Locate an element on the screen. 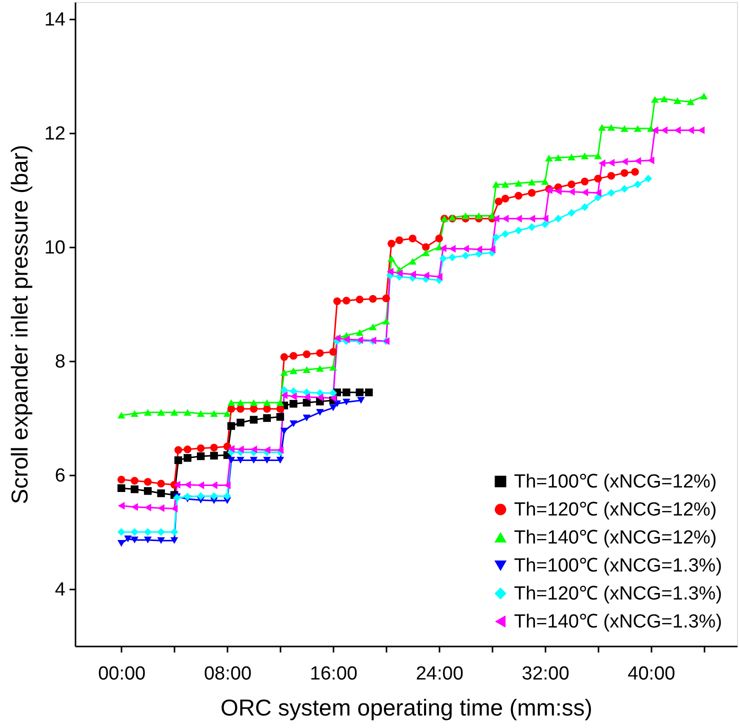  x-axis-title: ORC system operating time (mm:ss) is located at coordinates (406, 707).